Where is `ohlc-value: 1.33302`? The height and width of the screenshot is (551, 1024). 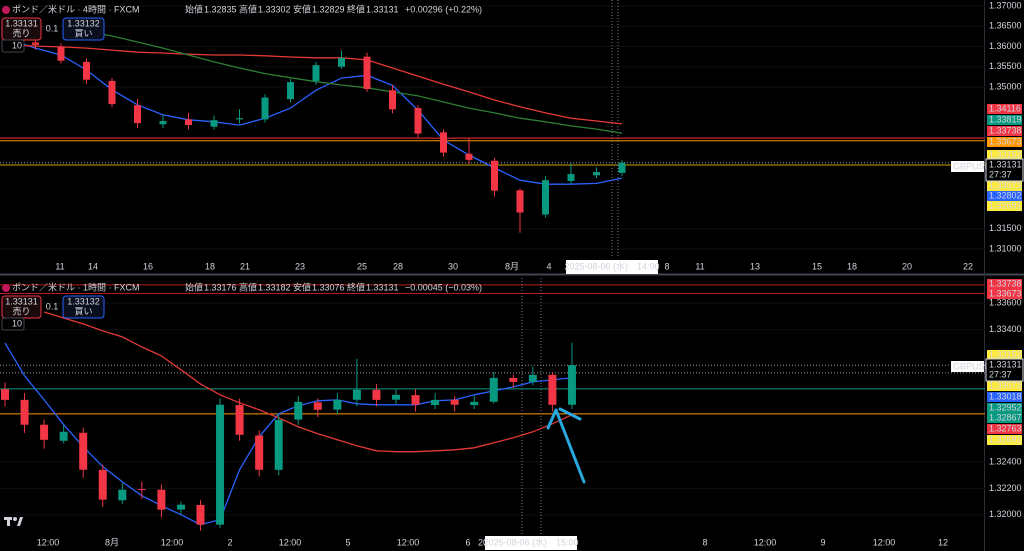 ohlc-value: 1.33302 is located at coordinates (274, 9).